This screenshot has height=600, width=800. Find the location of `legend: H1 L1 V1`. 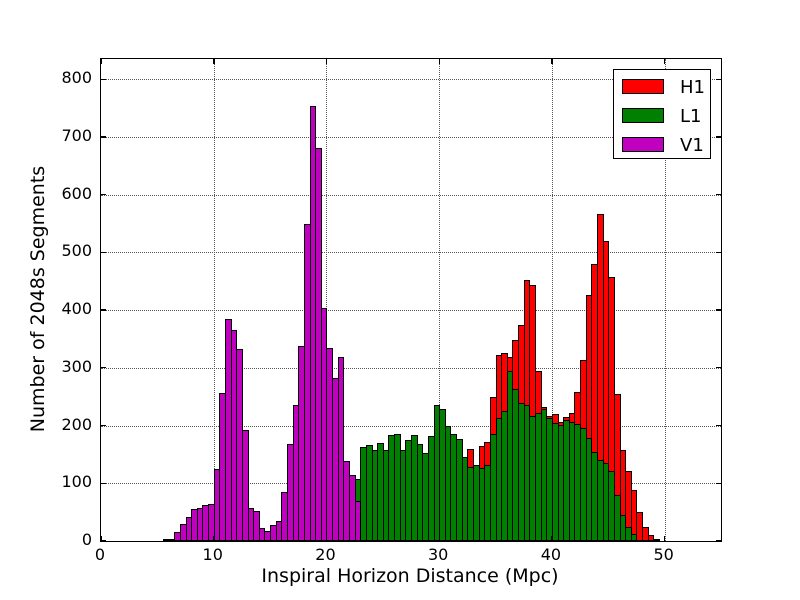

legend: H1 L1 V1 is located at coordinates (662, 114).